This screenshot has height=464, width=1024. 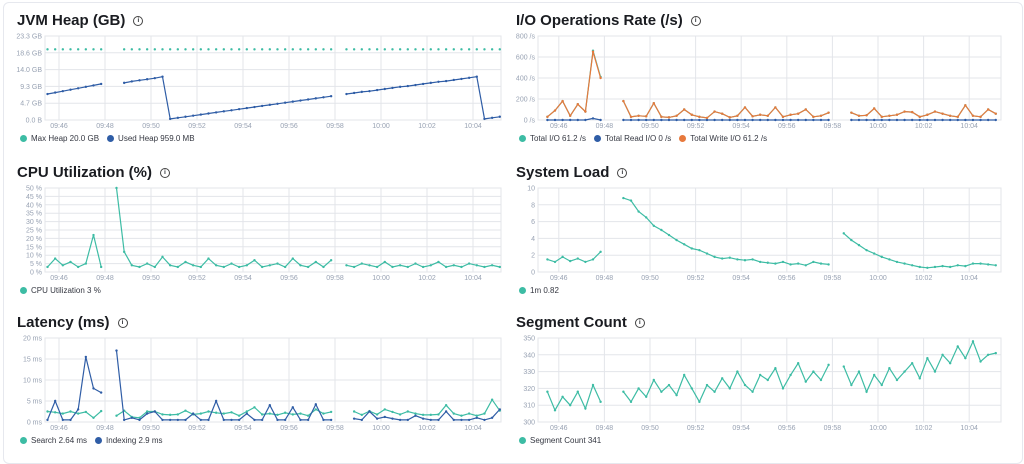 What do you see at coordinates (723, 138) in the screenshot?
I see `legend-item: Total Write I/O 61.2 /s` at bounding box center [723, 138].